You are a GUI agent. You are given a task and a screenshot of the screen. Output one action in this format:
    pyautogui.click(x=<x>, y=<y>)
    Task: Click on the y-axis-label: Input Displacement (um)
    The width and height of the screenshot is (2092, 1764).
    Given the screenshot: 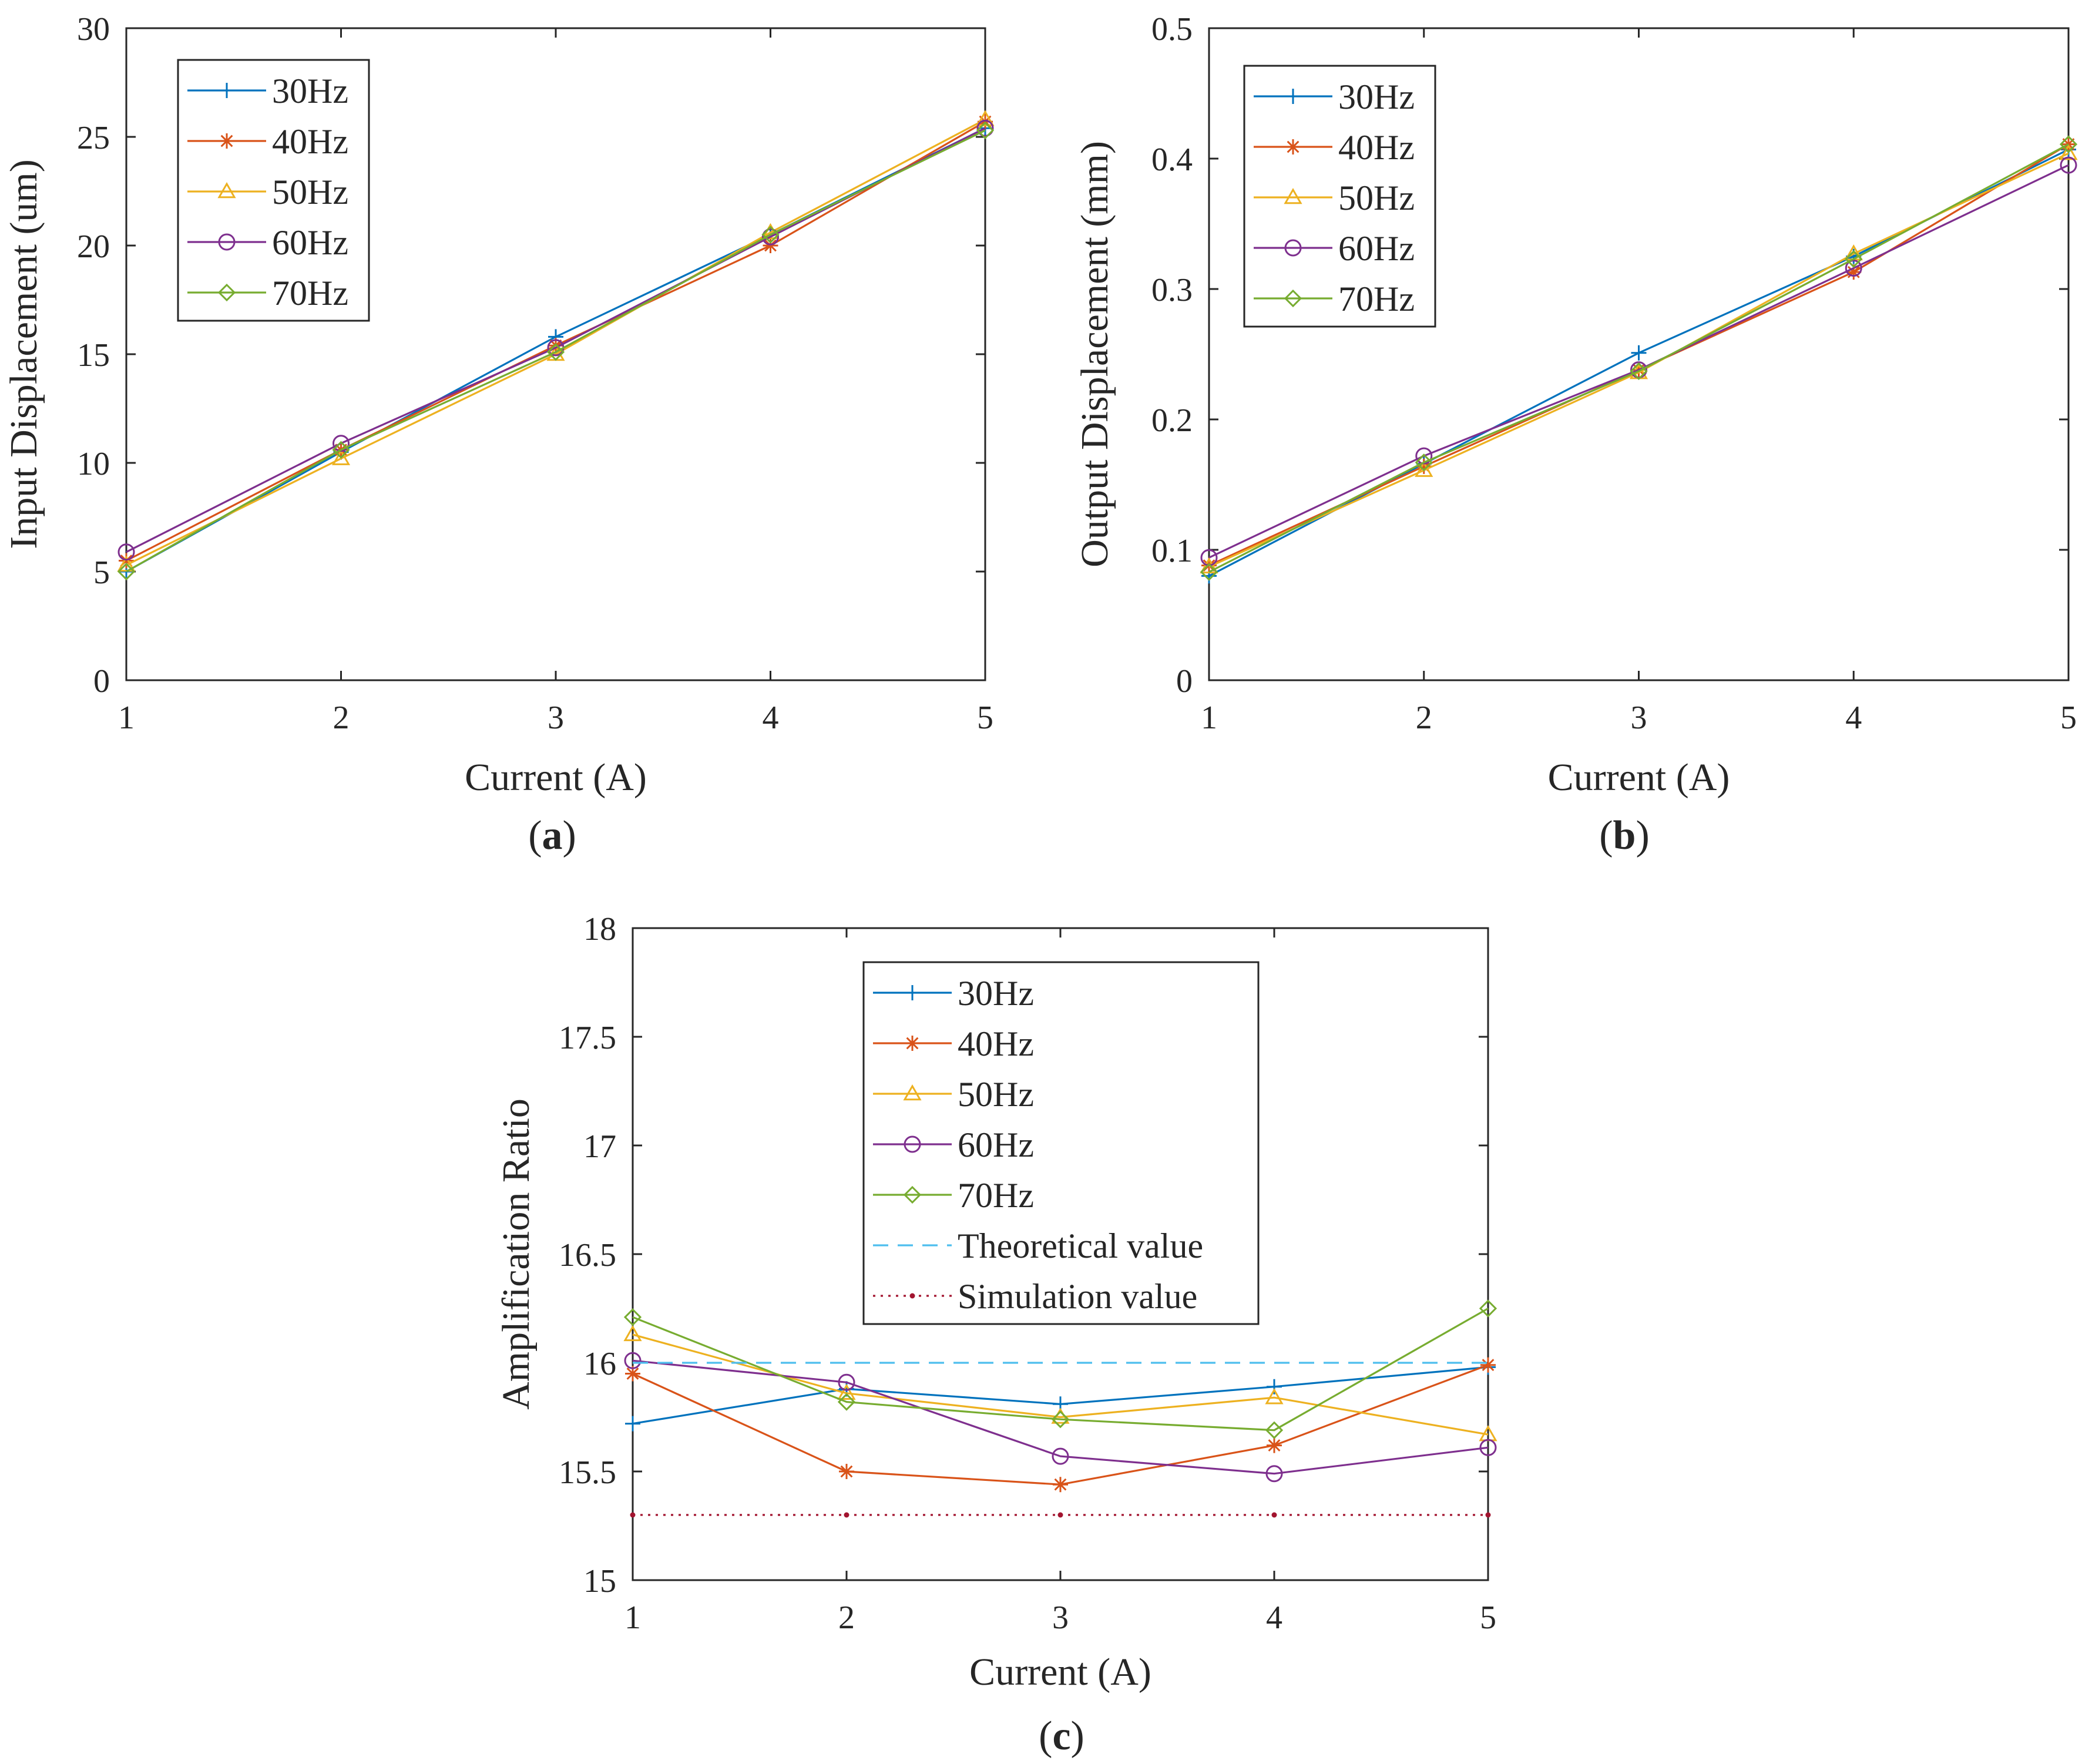 What is the action you would take?
    pyautogui.click(x=24, y=354)
    